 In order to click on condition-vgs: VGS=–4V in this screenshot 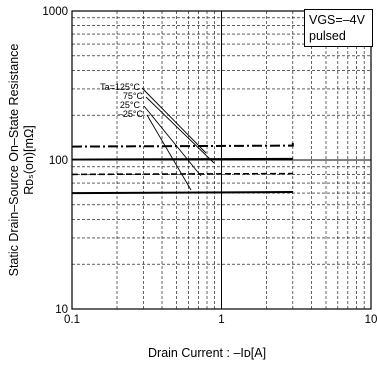, I will do `click(337, 20)`.